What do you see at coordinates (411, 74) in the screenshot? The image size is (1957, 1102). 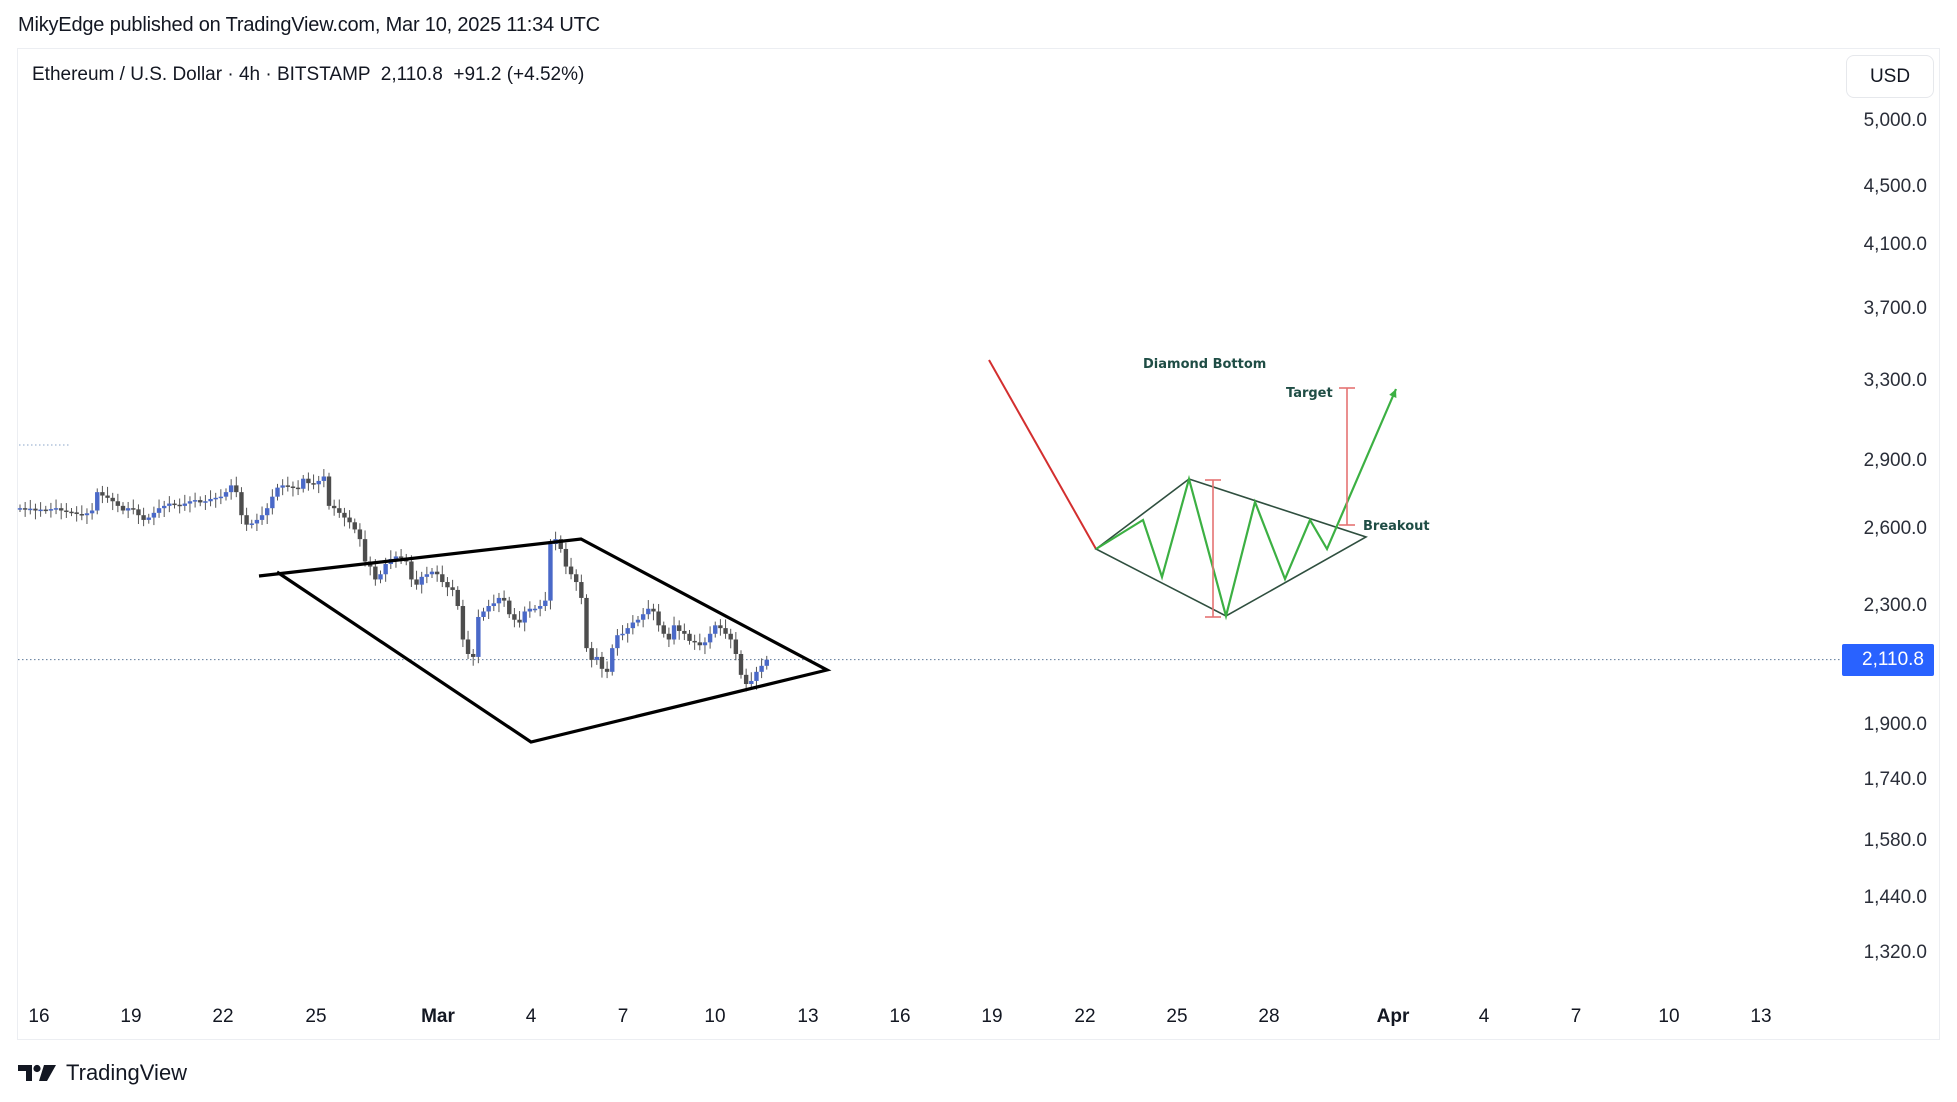 I see `last-price: 2,110.8` at bounding box center [411, 74].